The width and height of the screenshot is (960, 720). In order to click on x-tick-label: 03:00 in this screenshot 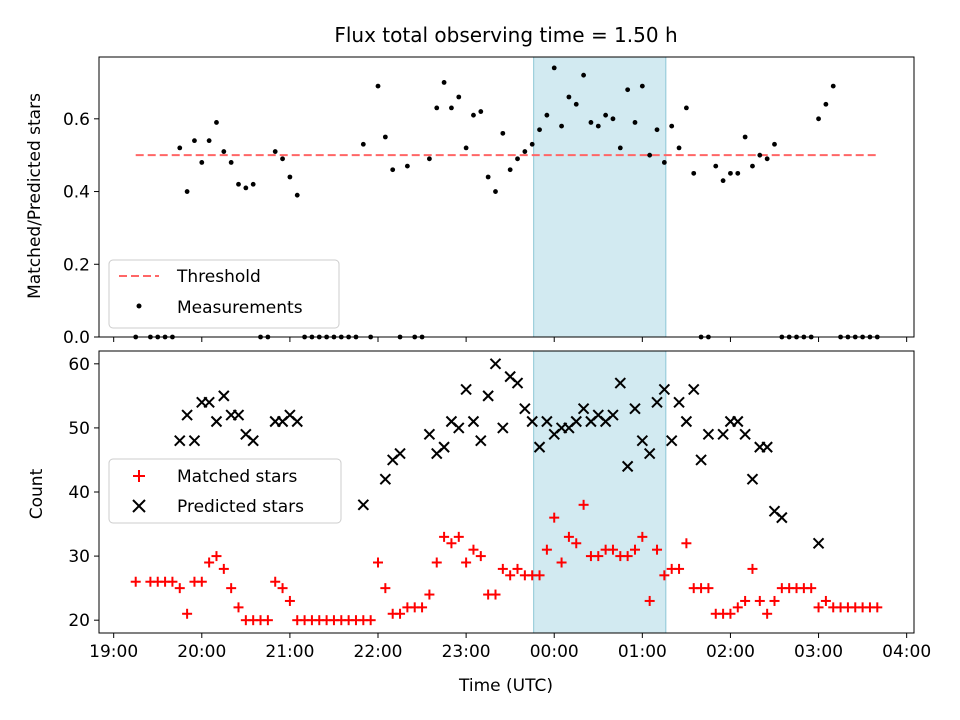, I will do `click(818, 652)`.